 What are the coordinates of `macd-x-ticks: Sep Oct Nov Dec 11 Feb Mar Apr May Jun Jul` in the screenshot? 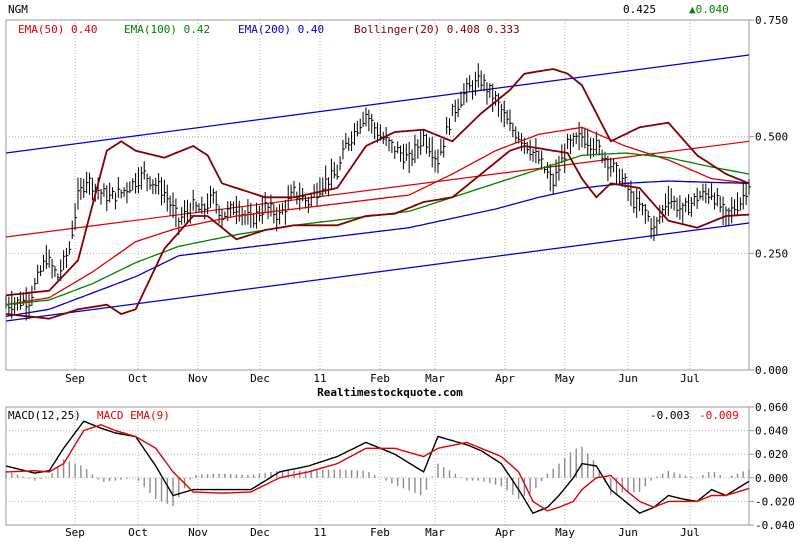 It's located at (382, 532).